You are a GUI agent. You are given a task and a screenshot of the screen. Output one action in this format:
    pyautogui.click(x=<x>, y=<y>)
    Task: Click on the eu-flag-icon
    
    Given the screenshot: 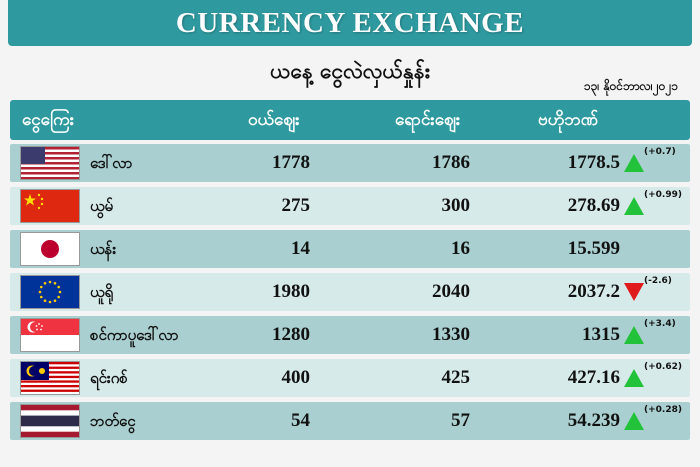 What is the action you would take?
    pyautogui.click(x=50, y=292)
    